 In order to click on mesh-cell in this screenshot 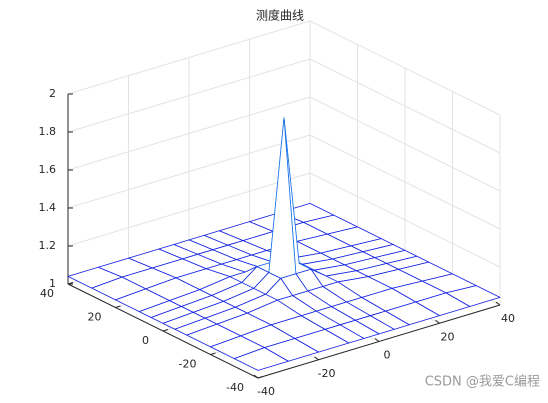, I will do `click(261, 359)`.